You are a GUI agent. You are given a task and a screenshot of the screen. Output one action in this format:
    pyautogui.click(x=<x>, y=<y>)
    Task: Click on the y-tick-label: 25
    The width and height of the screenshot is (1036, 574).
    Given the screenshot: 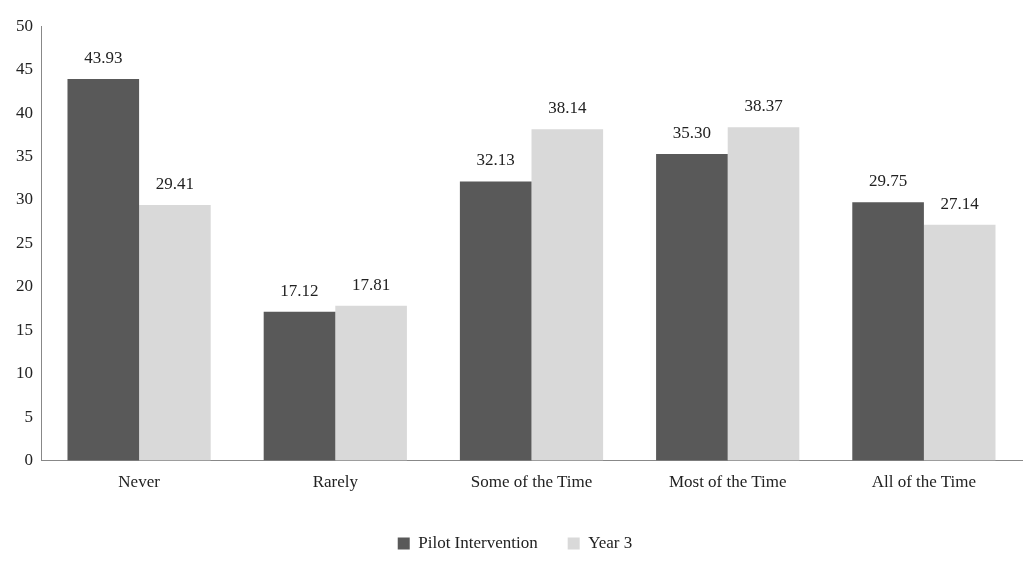 What is the action you would take?
    pyautogui.click(x=24, y=242)
    